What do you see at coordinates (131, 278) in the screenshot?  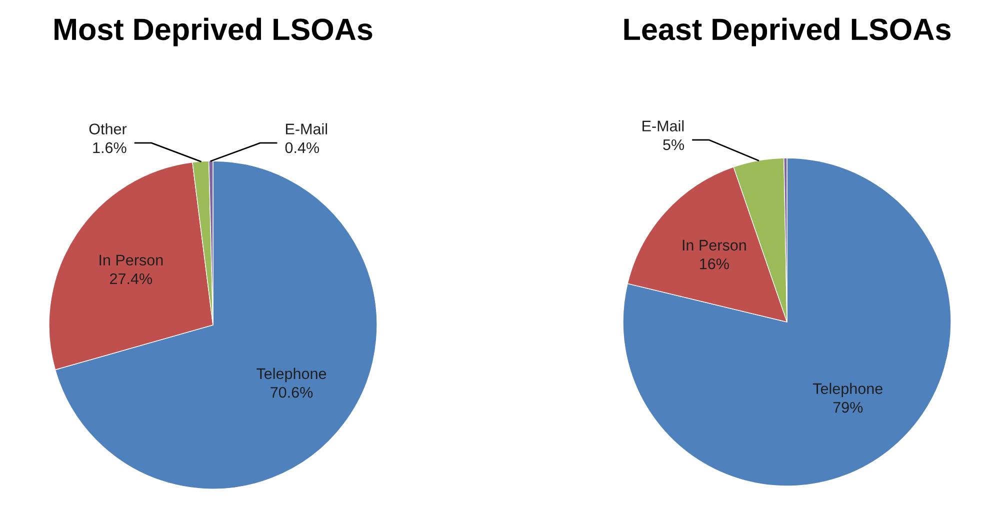 I see `data-label: 27.4%` at bounding box center [131, 278].